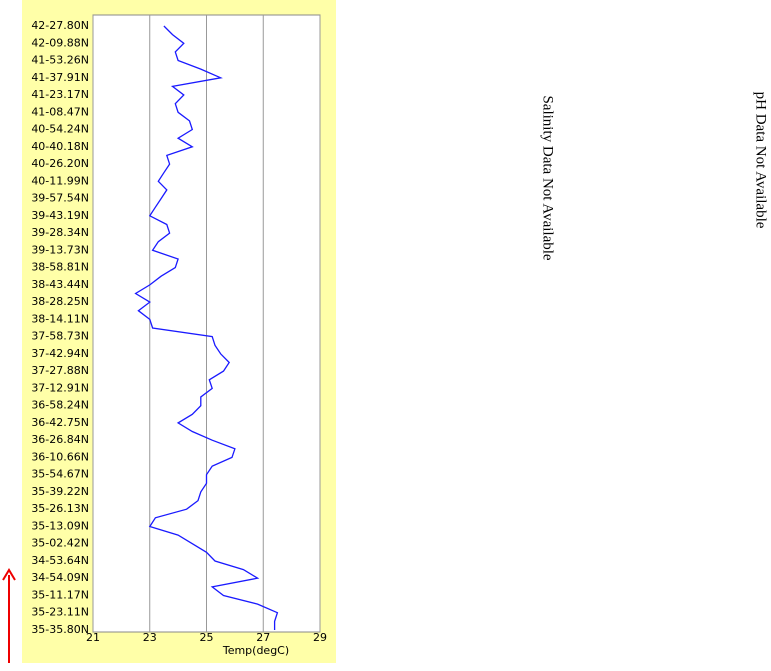 The image size is (771, 671). What do you see at coordinates (60, 612) in the screenshot?
I see `y-tick-label: 35-23.11N` at bounding box center [60, 612].